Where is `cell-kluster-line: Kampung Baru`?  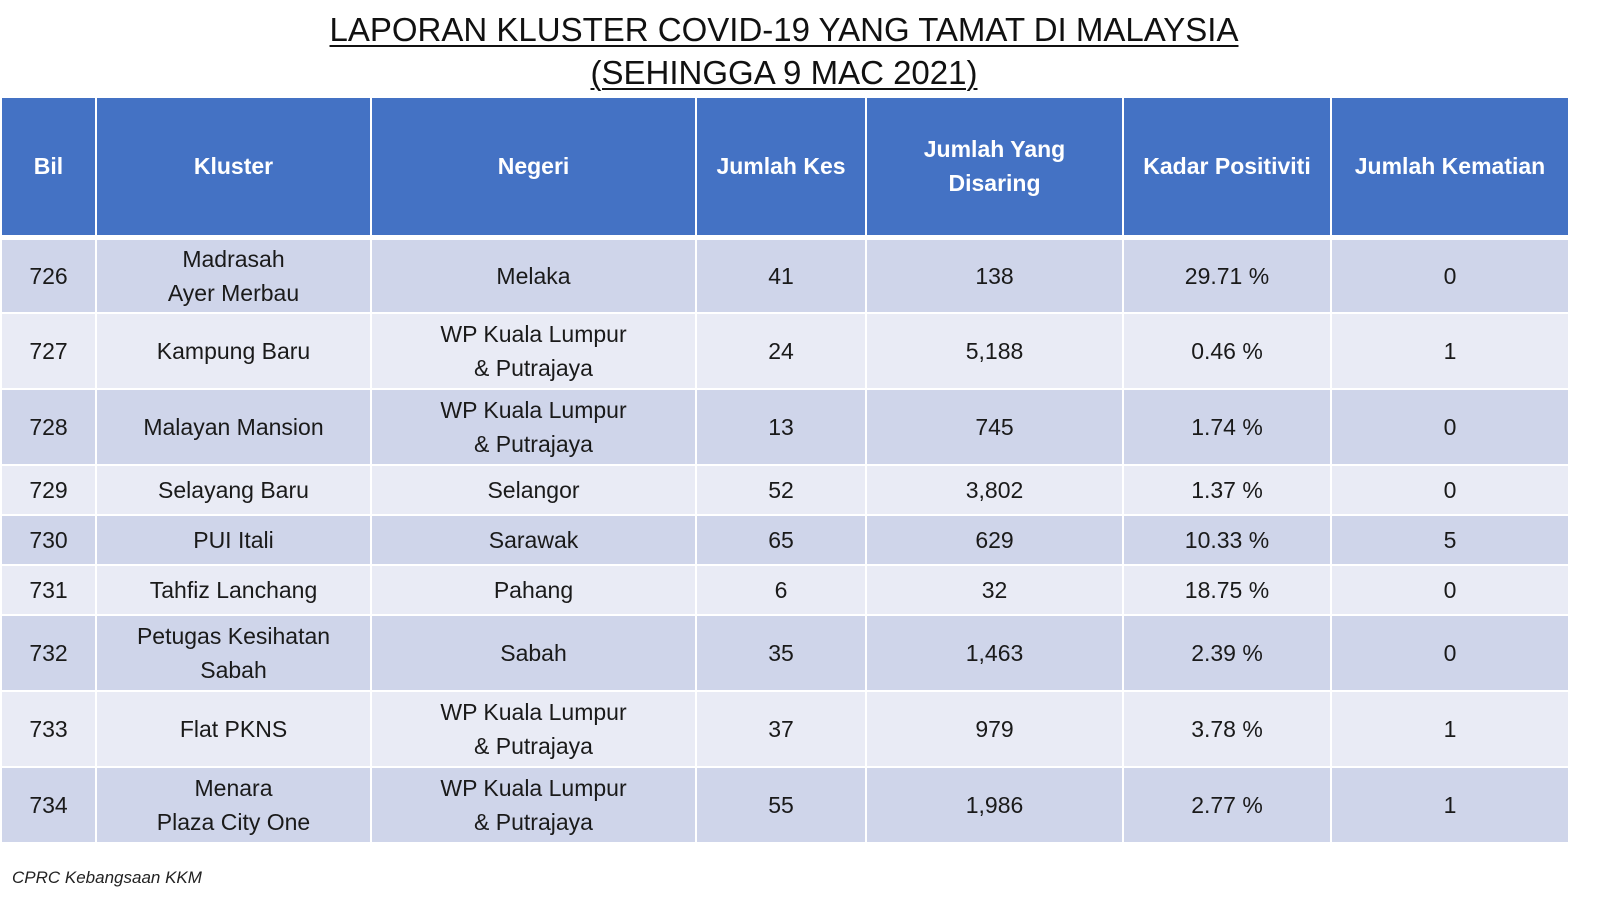 cell-kluster-line: Kampung Baru is located at coordinates (233, 351).